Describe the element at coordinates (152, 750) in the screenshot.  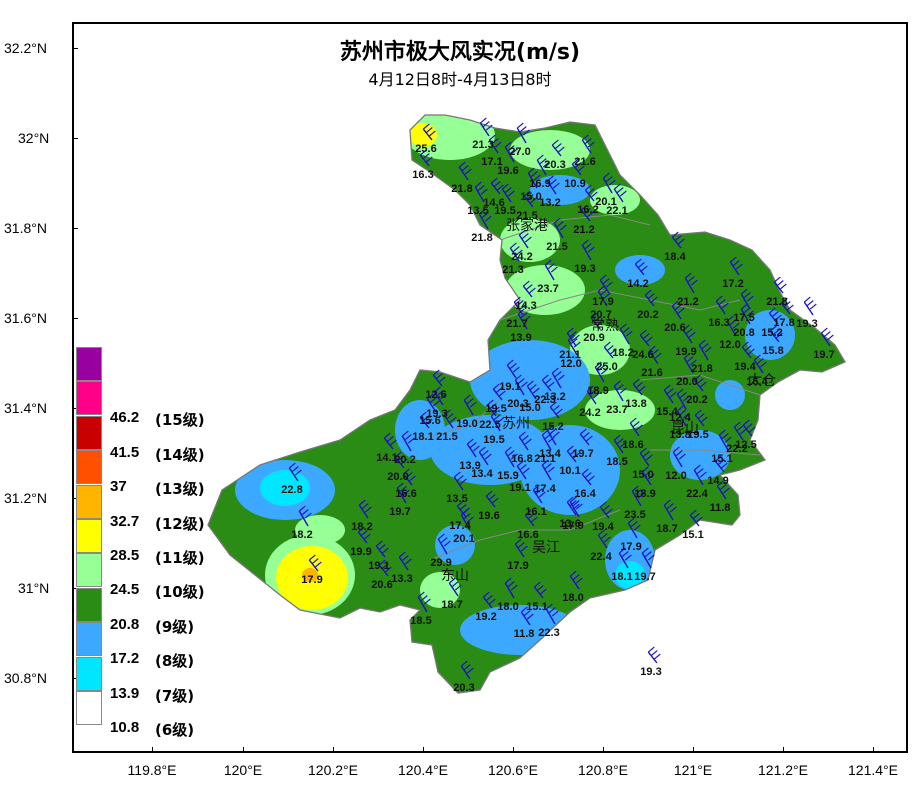
I see `lon-tick` at that location.